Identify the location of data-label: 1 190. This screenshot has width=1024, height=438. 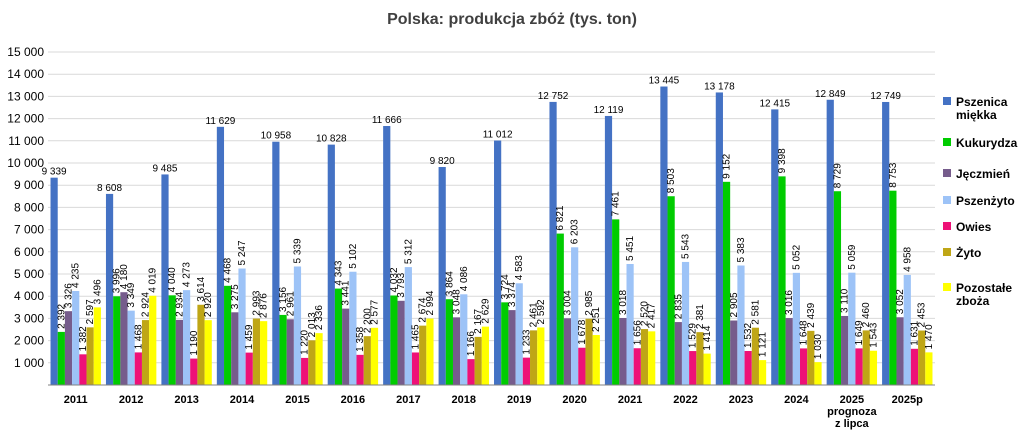
(194, 342).